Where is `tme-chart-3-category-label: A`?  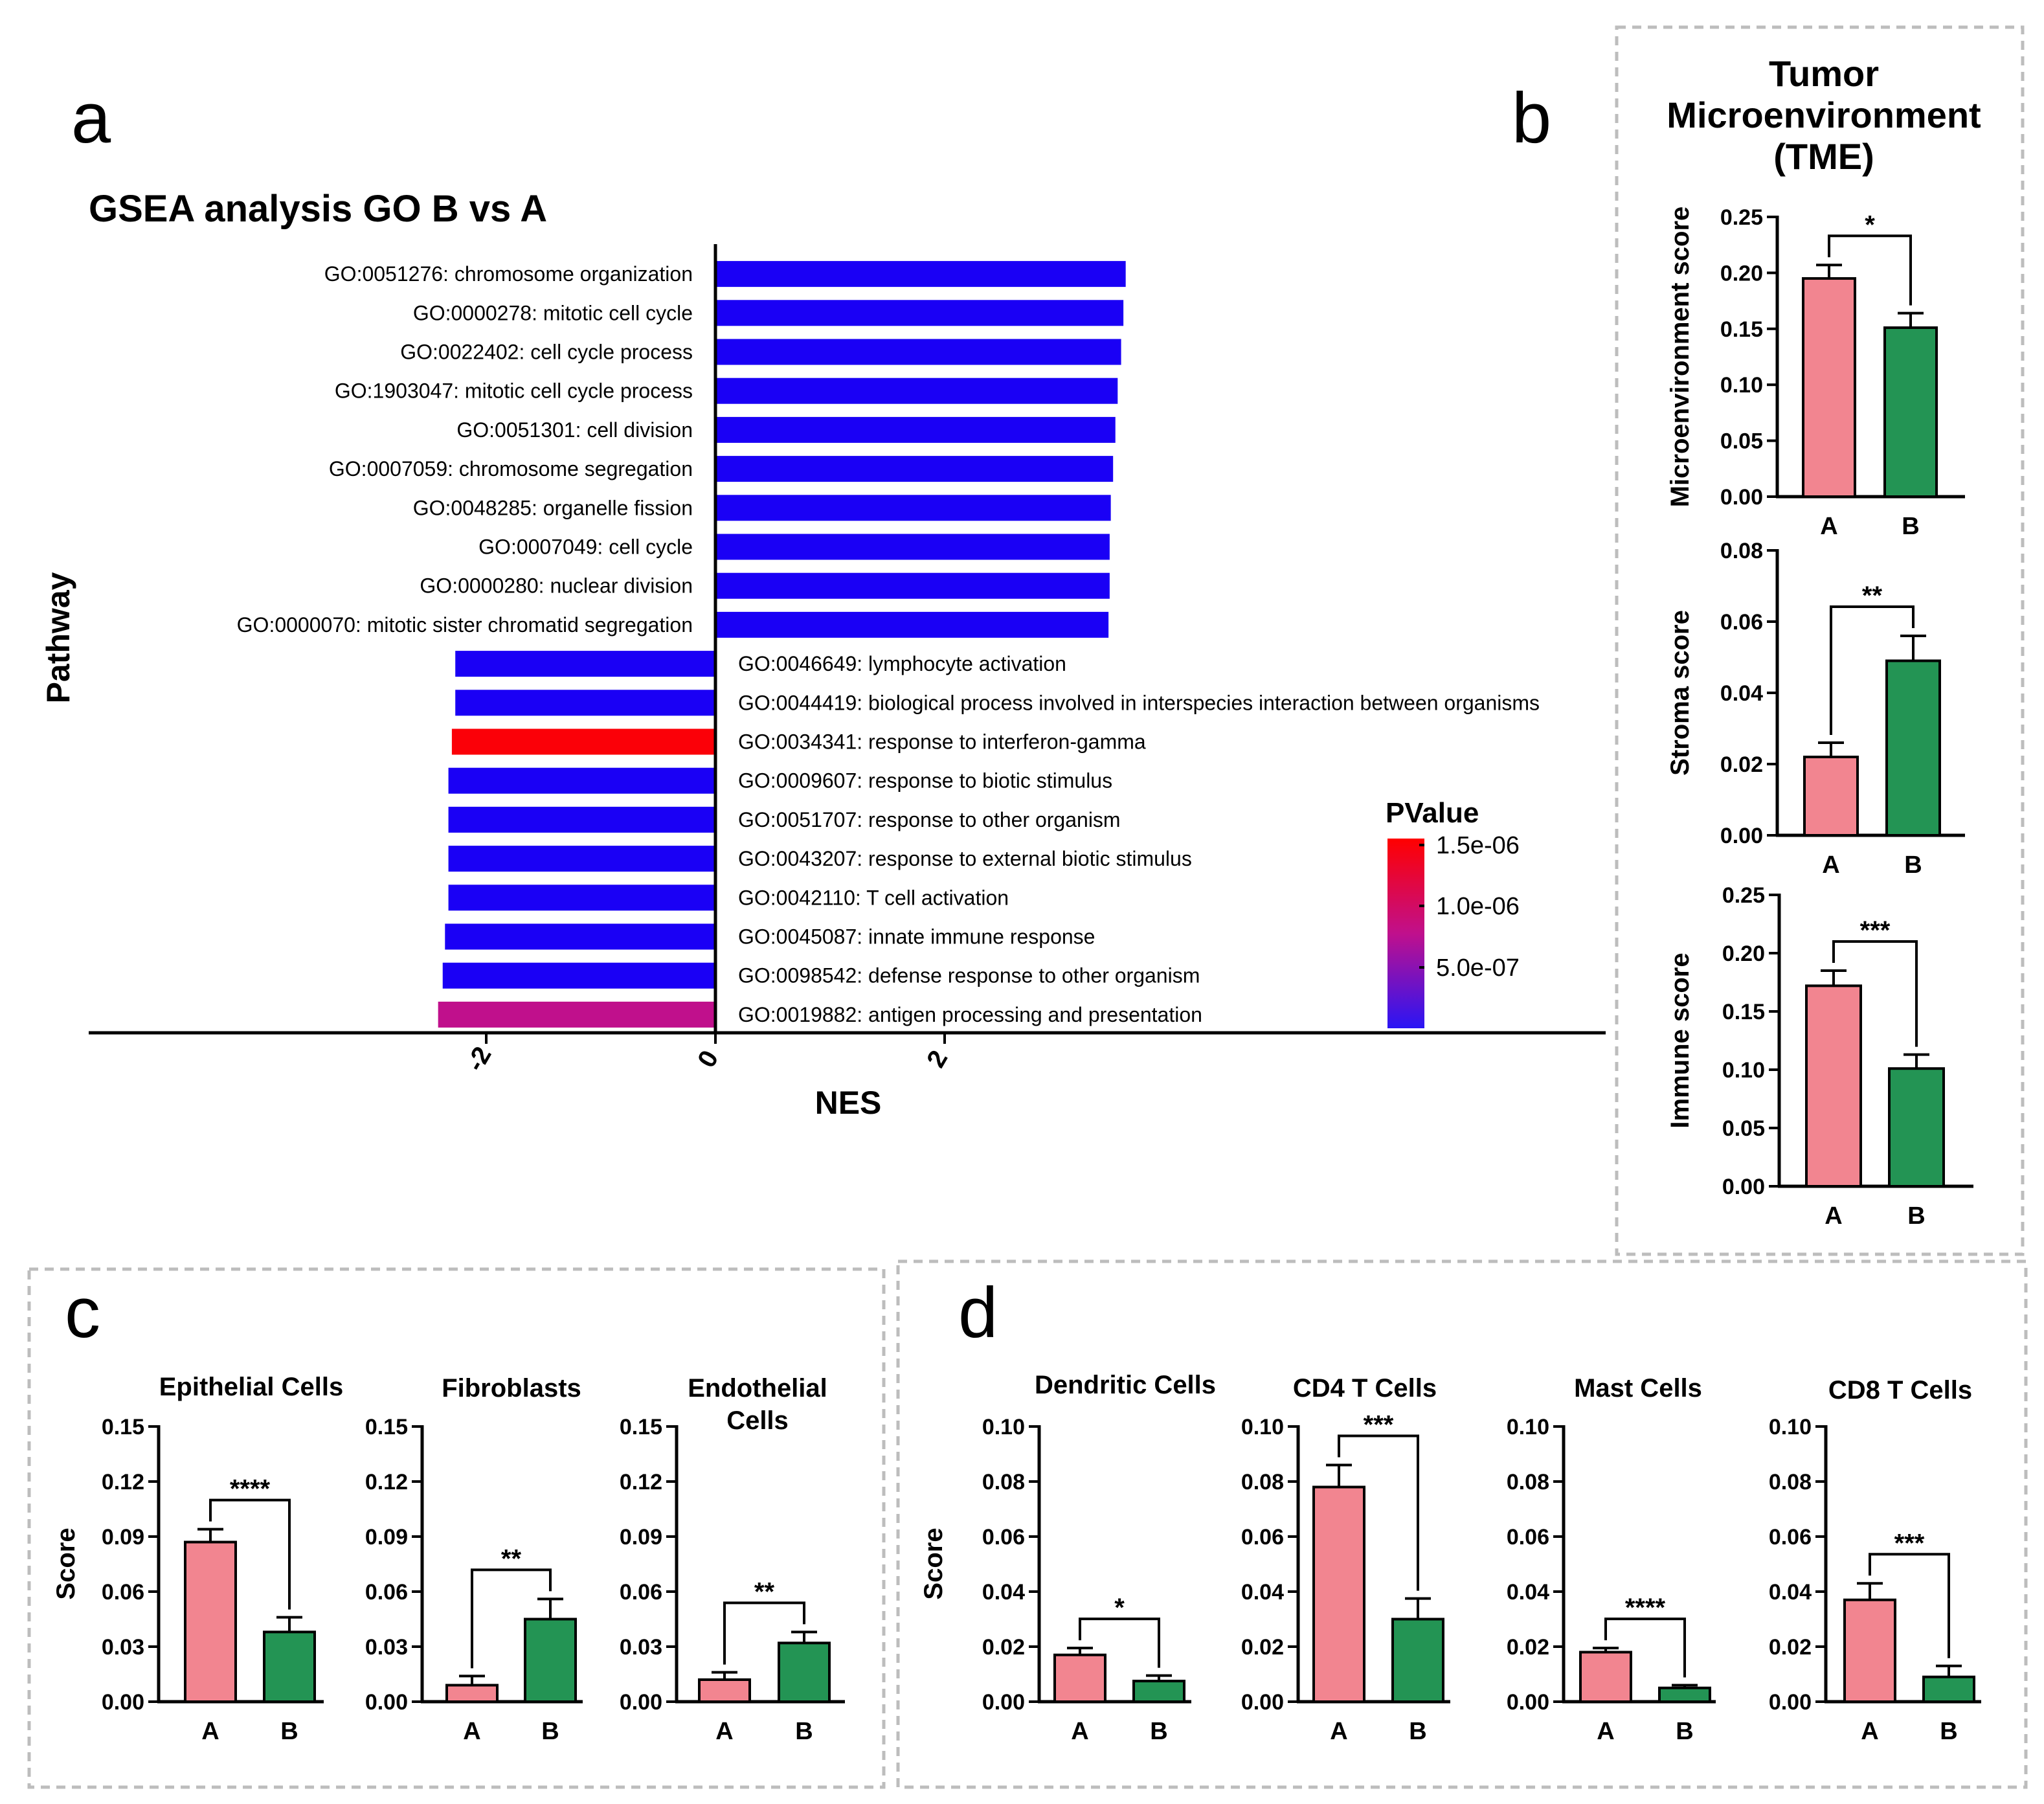 tme-chart-3-category-label: A is located at coordinates (1833, 1216).